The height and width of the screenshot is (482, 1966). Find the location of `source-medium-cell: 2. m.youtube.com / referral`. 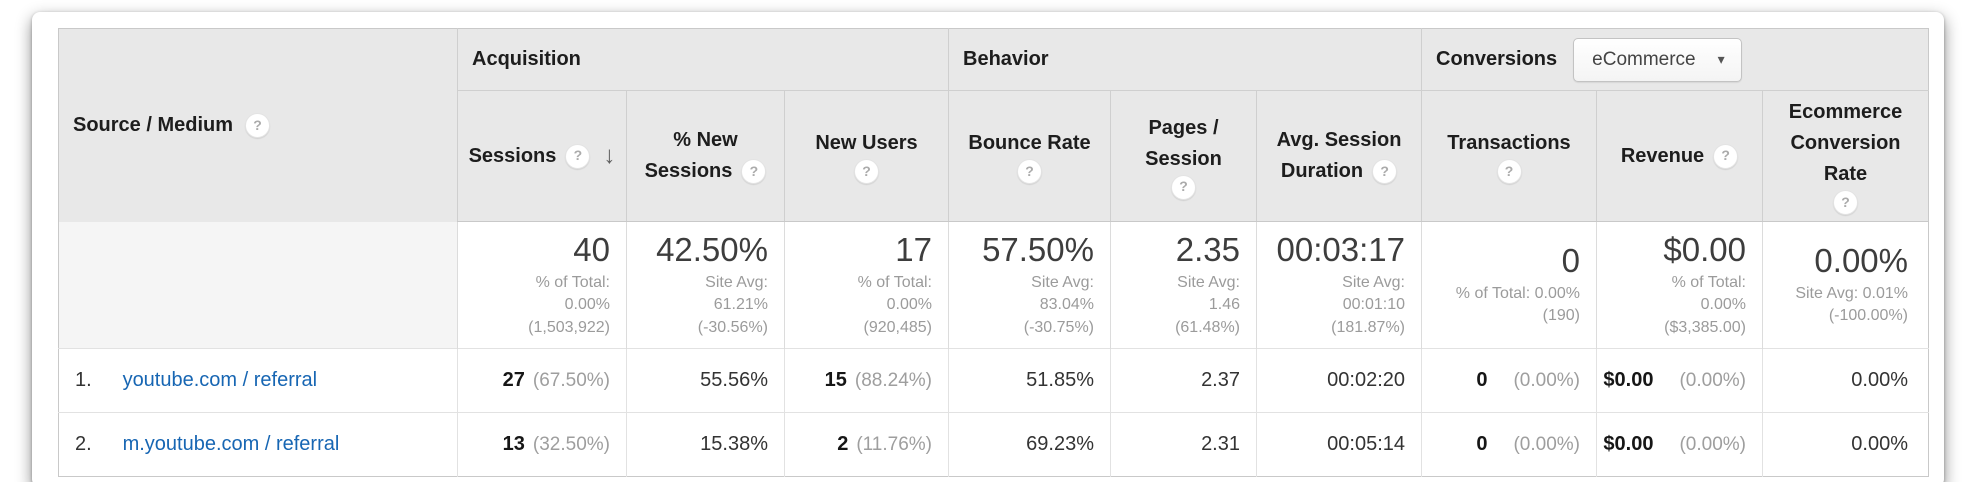

source-medium-cell: 2. m.youtube.com / referral is located at coordinates (258, 444).